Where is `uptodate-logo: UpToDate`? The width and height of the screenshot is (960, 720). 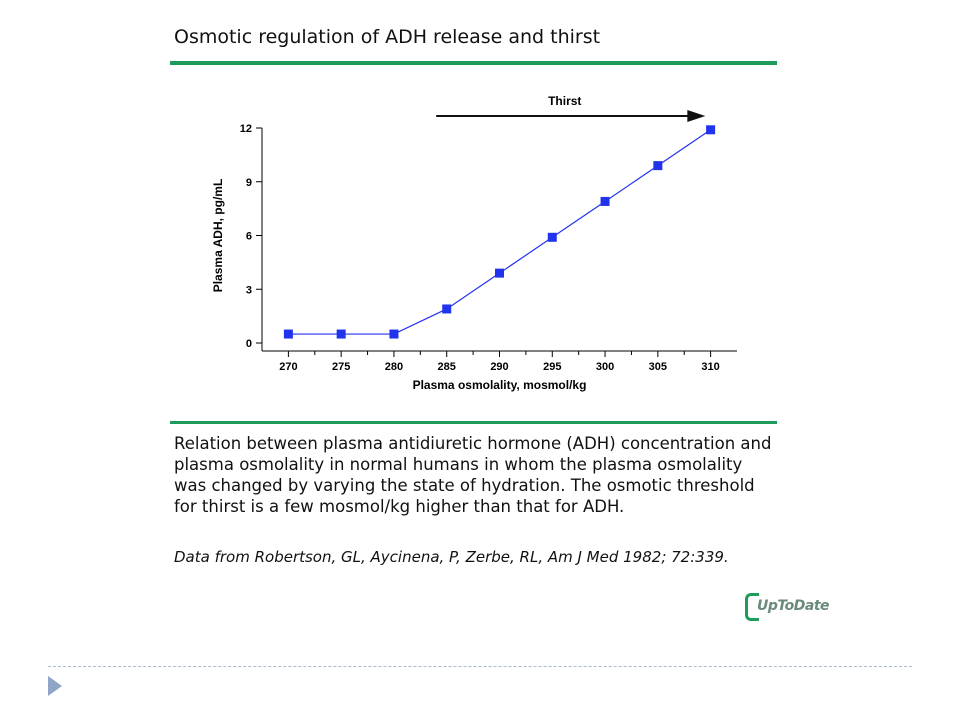
uptodate-logo: UpToDate is located at coordinates (794, 608).